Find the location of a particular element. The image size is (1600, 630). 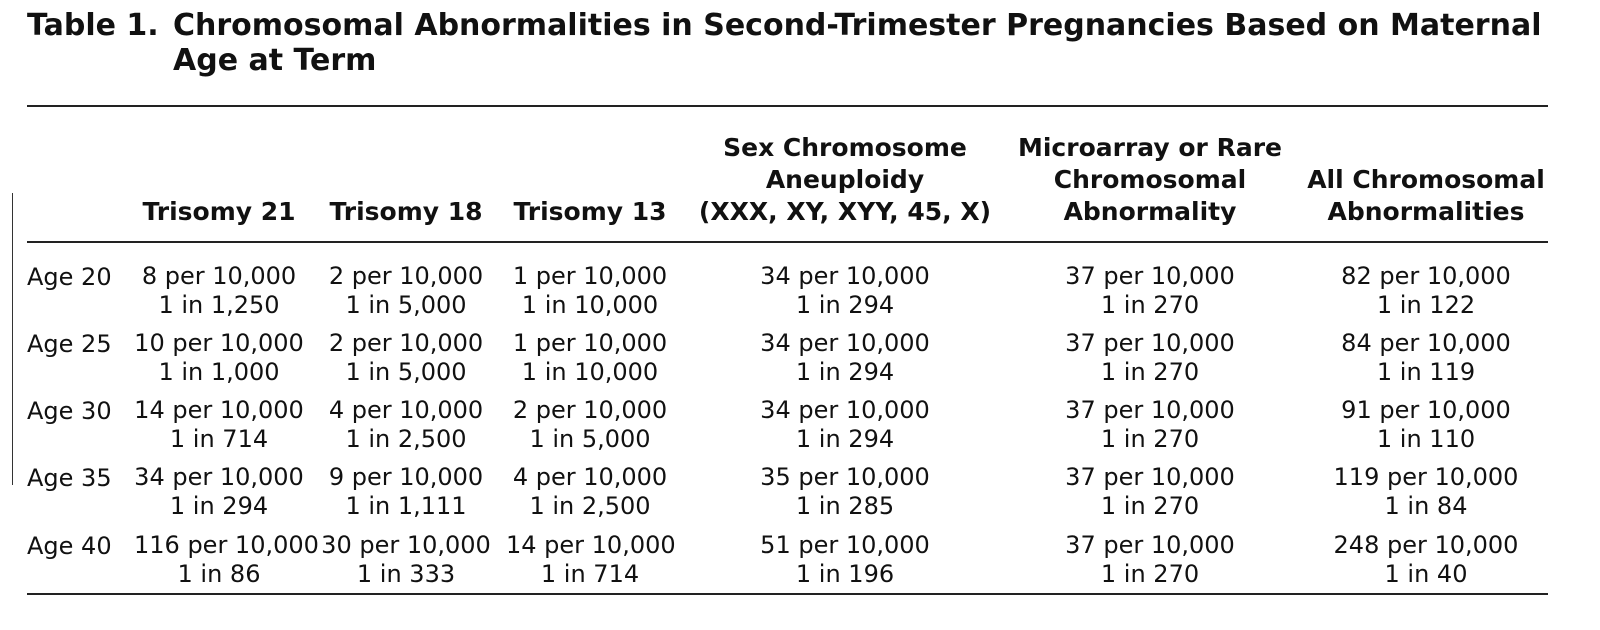

rate-value: 116 per 10,000 is located at coordinates (226, 545).